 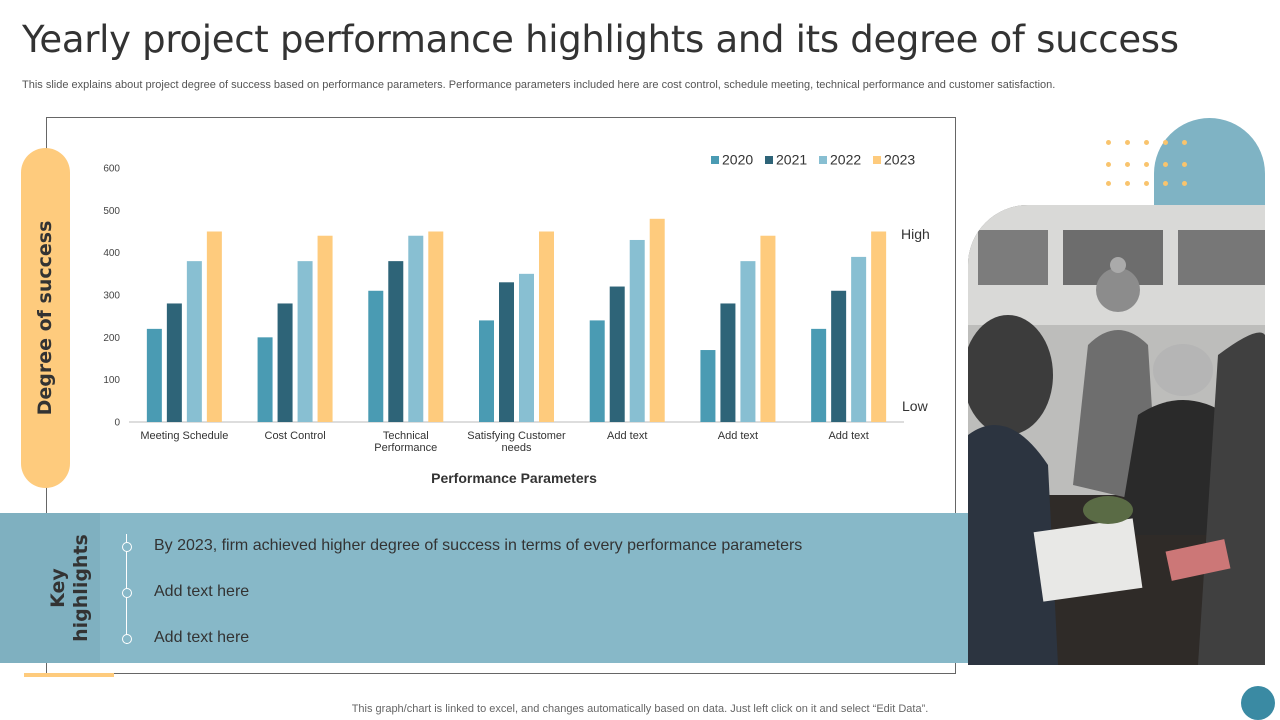 I want to click on legend-label: 2021, so click(x=791, y=160).